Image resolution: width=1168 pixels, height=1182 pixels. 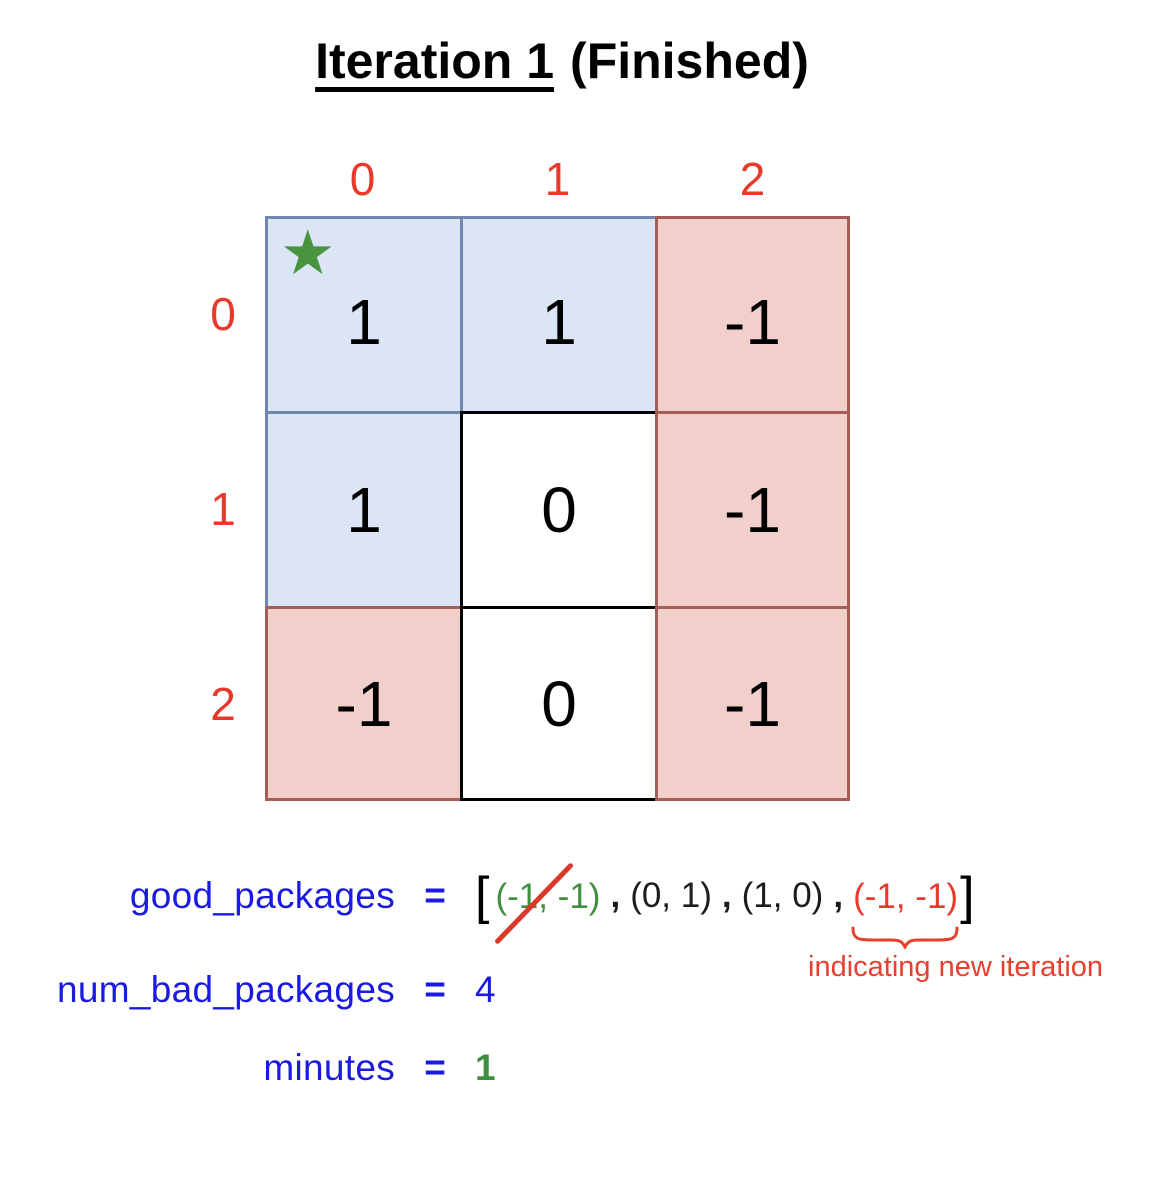 I want to click on grid-row-headers: 0 1 2, so click(x=223, y=508).